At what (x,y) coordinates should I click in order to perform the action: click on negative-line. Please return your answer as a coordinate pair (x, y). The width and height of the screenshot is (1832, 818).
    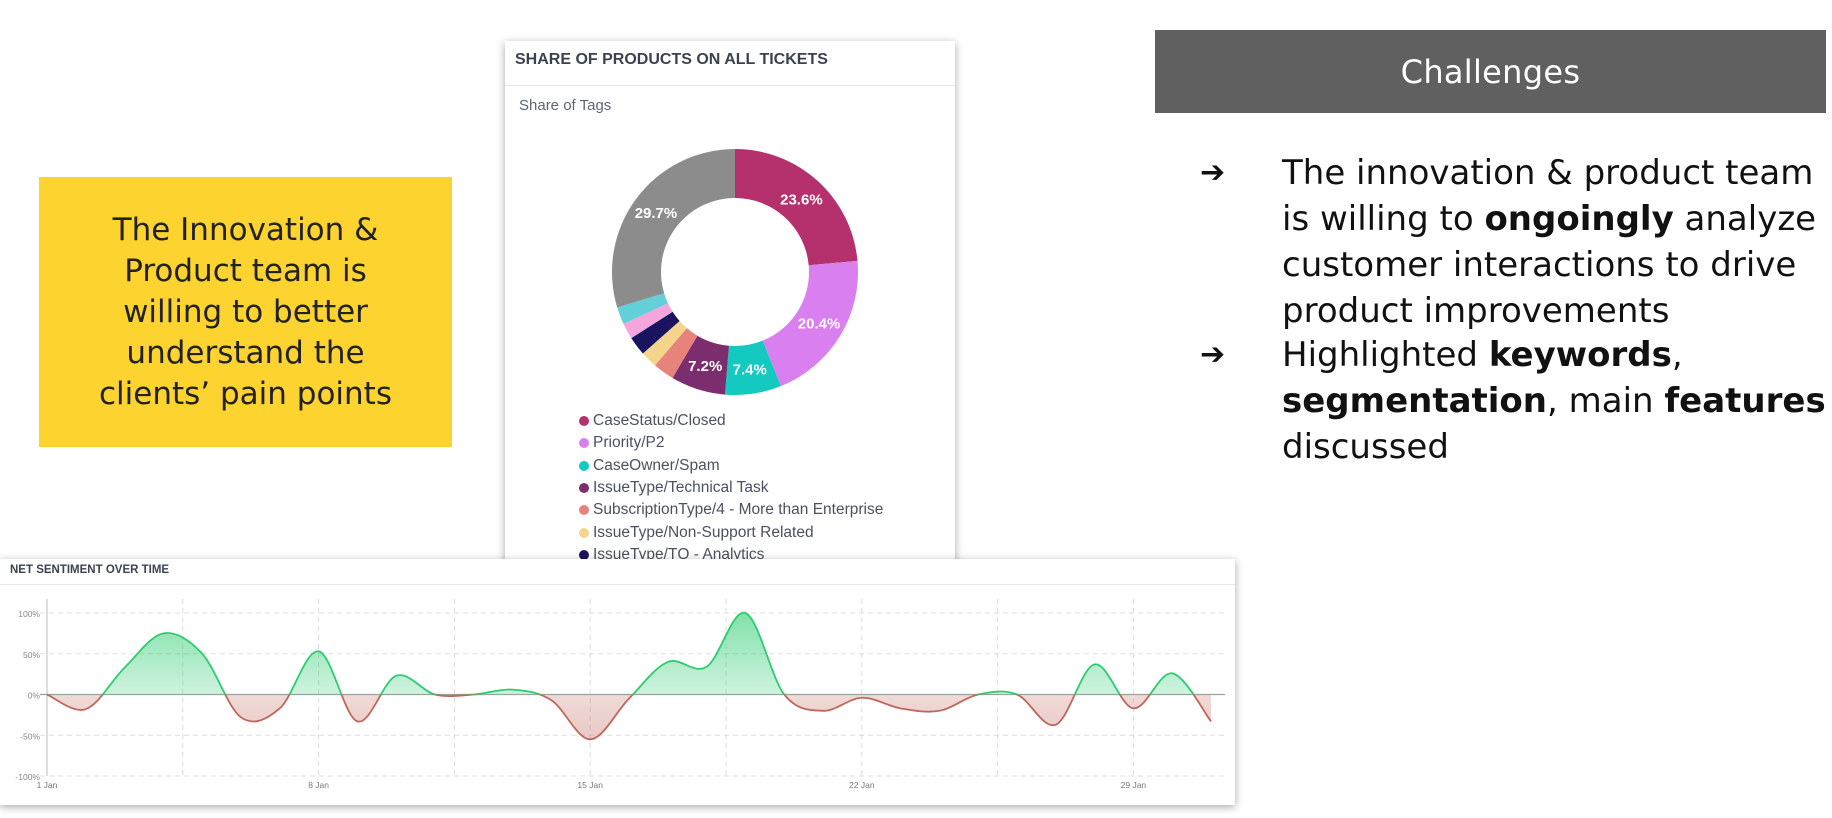
    Looking at the image, I should click on (629, 717).